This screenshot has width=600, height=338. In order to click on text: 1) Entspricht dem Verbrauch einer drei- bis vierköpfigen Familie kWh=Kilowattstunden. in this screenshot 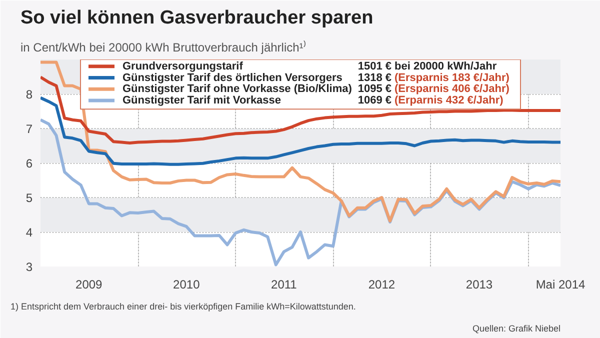, I will do `click(183, 307)`.